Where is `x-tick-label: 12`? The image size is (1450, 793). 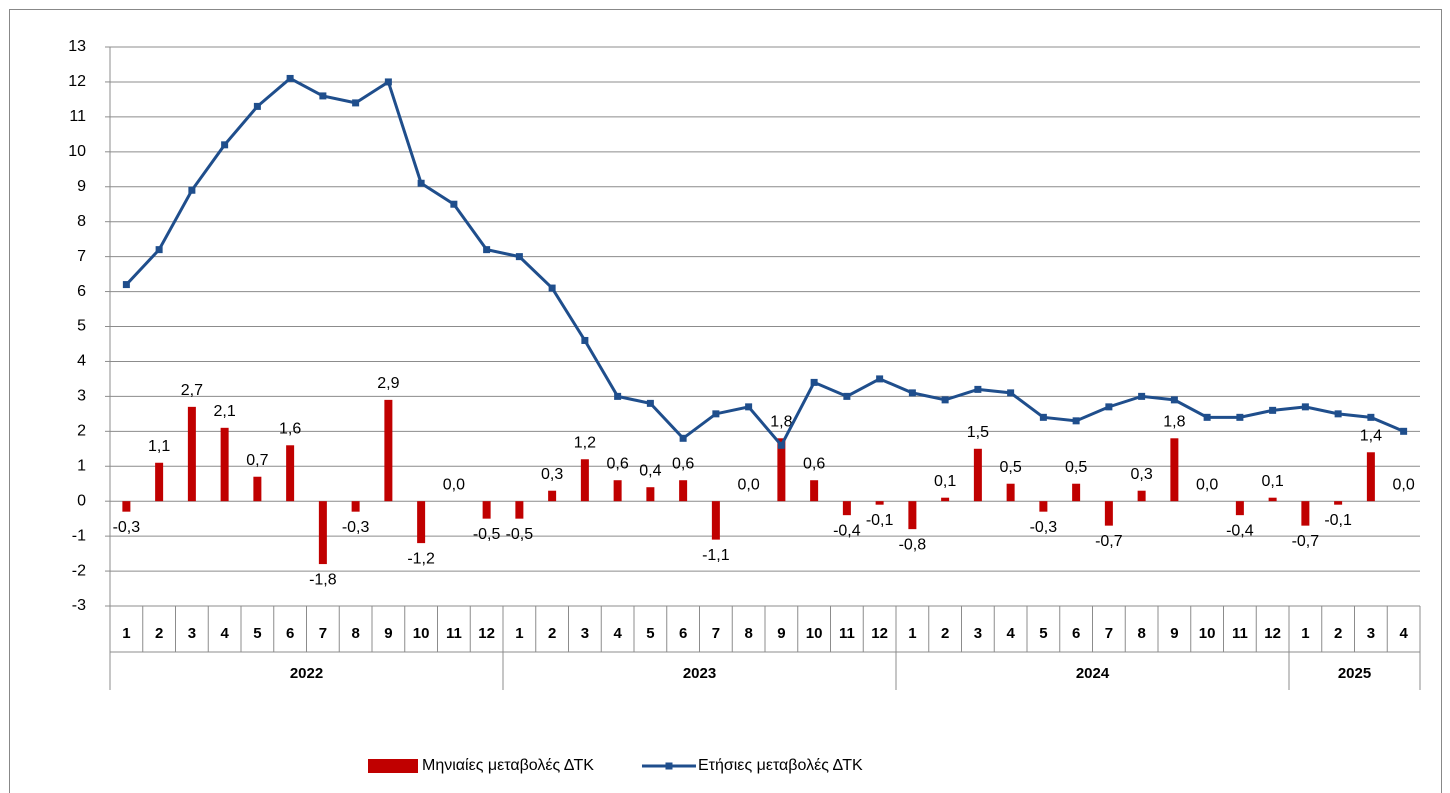
x-tick-label: 12 is located at coordinates (879, 633).